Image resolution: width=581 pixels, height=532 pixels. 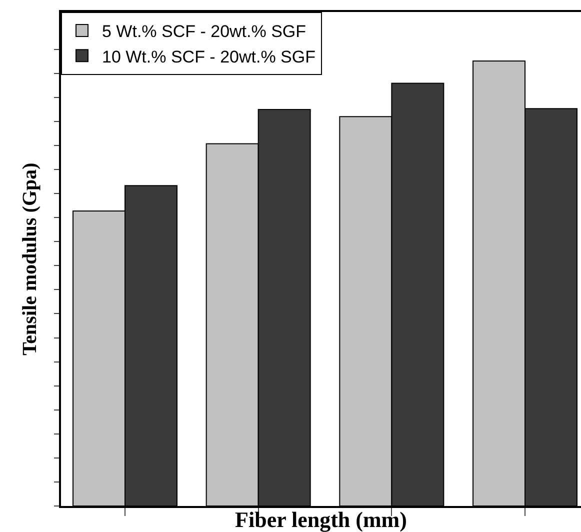 What do you see at coordinates (209, 56) in the screenshot?
I see `legend-label: 10 Wt.% SCF - 20wt.% SGF` at bounding box center [209, 56].